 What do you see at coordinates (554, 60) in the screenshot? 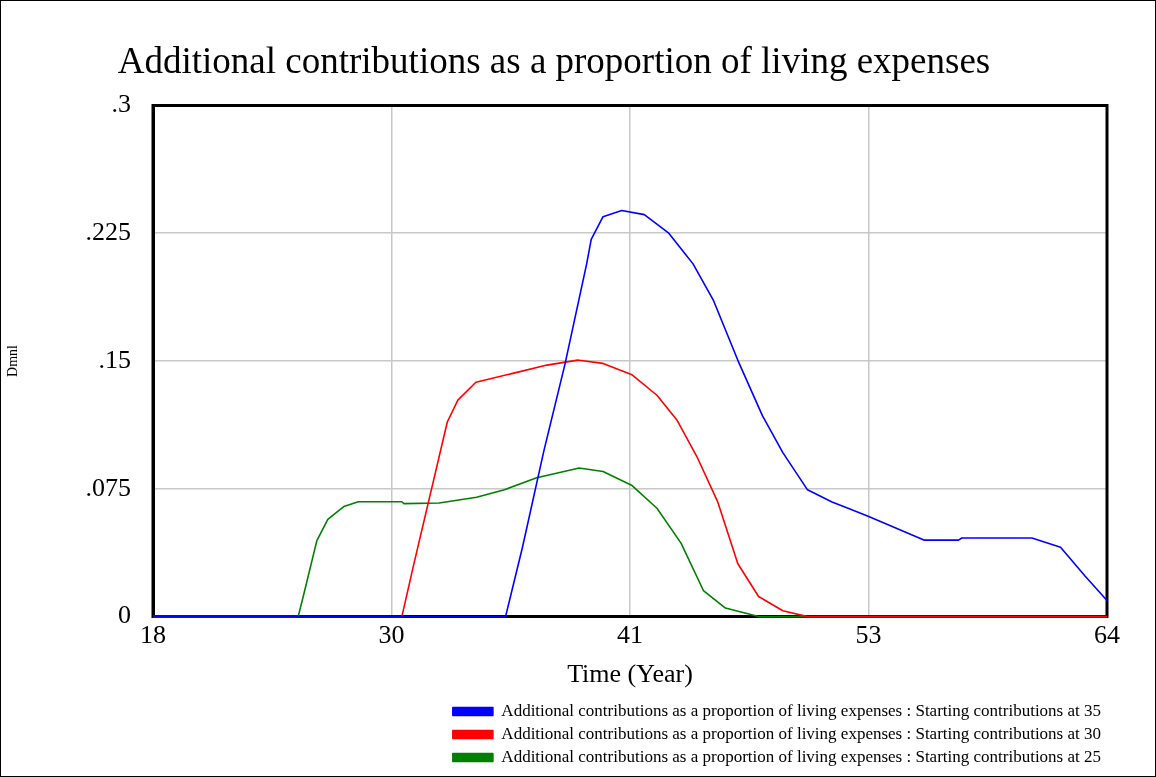
I see `chart-title: Additional contributions as a proportion of living expenses` at bounding box center [554, 60].